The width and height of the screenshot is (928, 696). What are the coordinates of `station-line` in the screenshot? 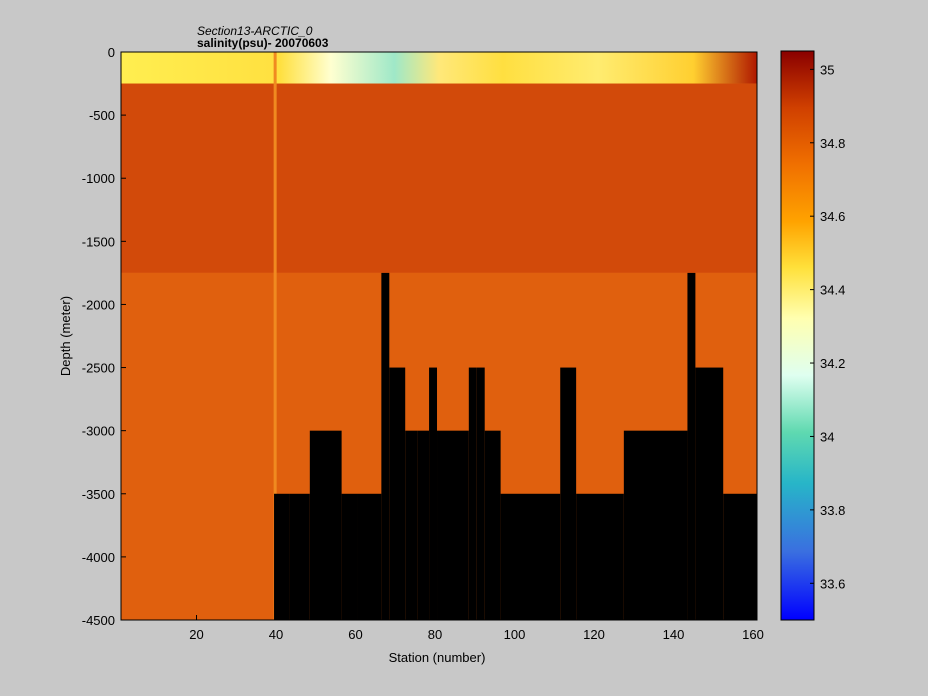 It's located at (275, 336).